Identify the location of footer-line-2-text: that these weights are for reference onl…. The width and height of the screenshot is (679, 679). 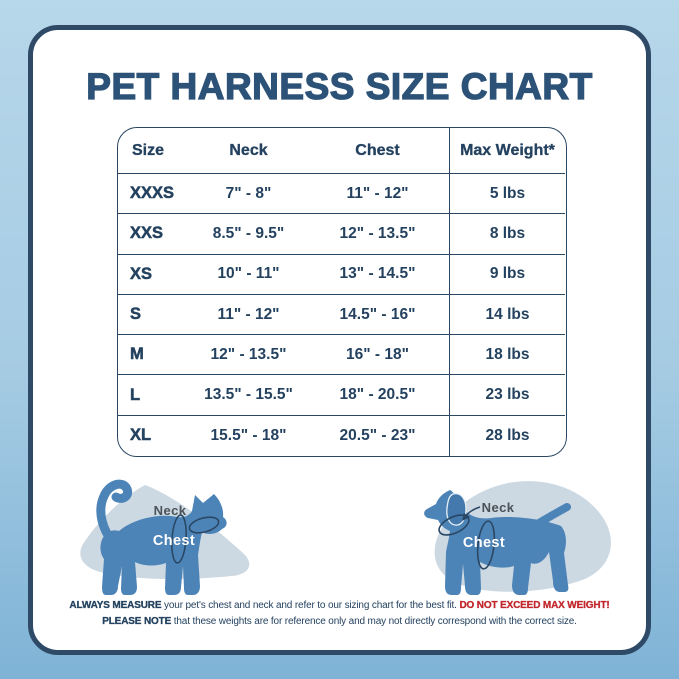
(374, 621).